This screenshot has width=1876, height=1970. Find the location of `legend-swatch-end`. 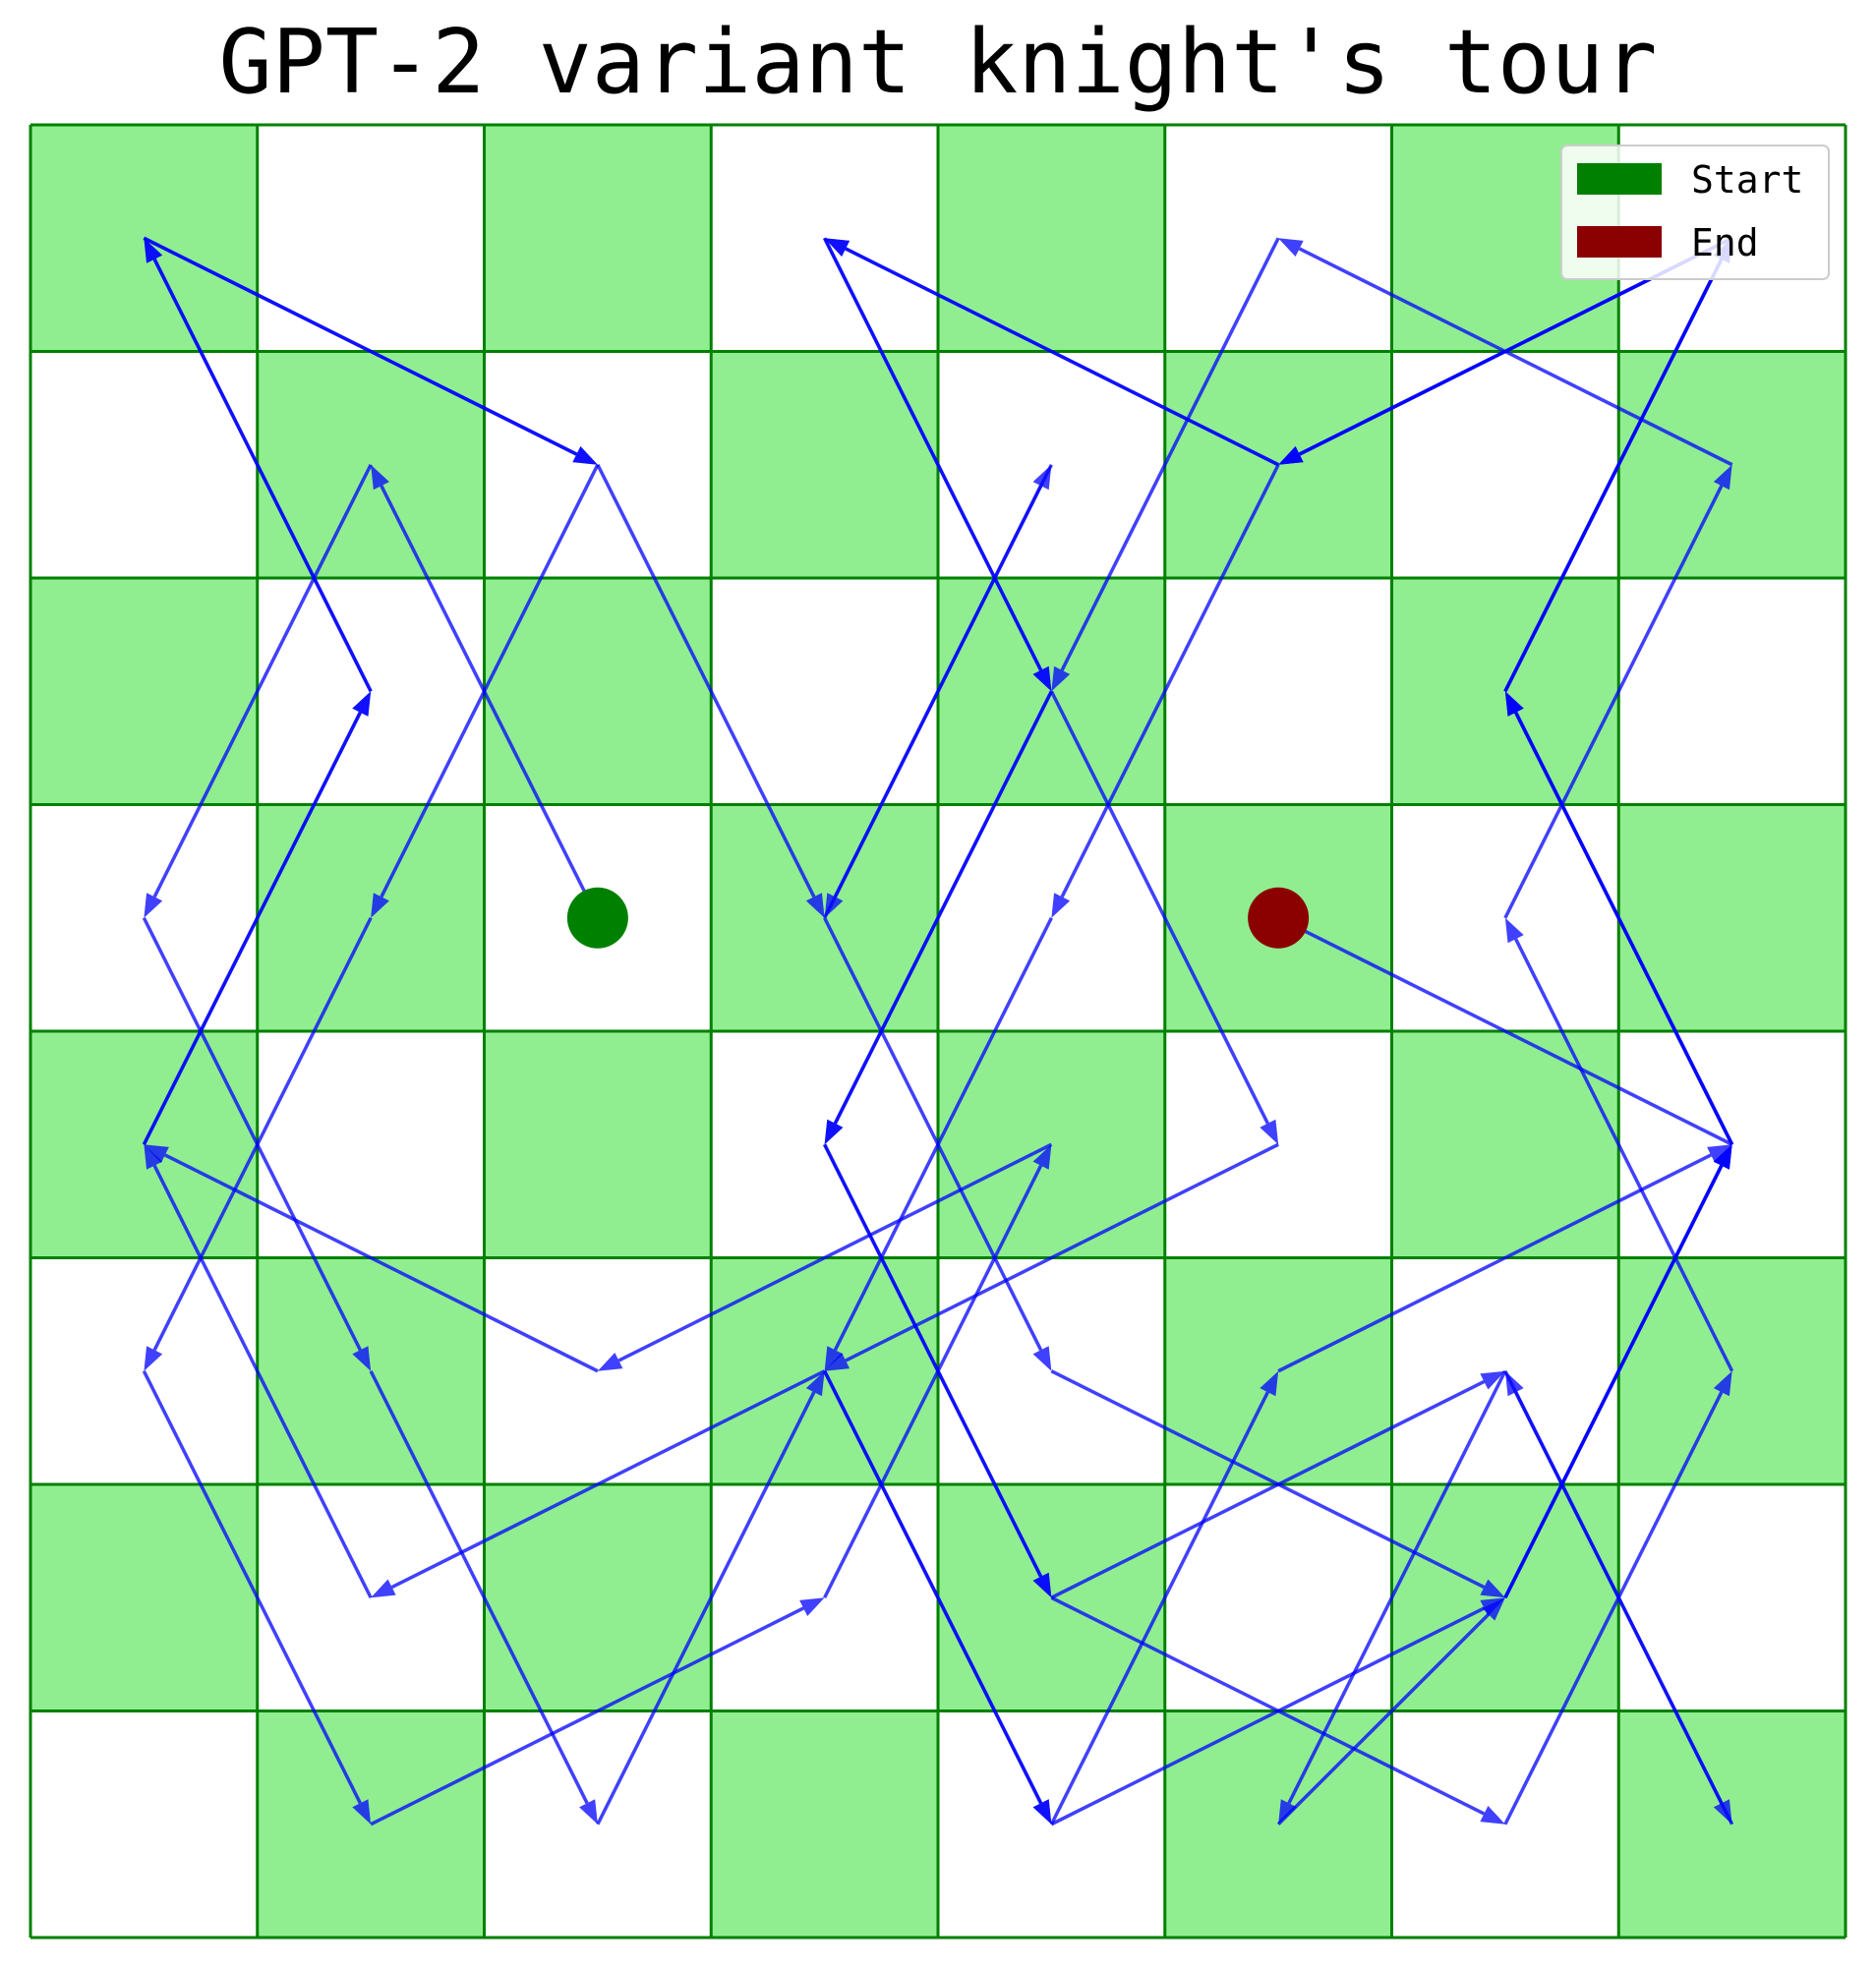

legend-swatch-end is located at coordinates (1619, 242).